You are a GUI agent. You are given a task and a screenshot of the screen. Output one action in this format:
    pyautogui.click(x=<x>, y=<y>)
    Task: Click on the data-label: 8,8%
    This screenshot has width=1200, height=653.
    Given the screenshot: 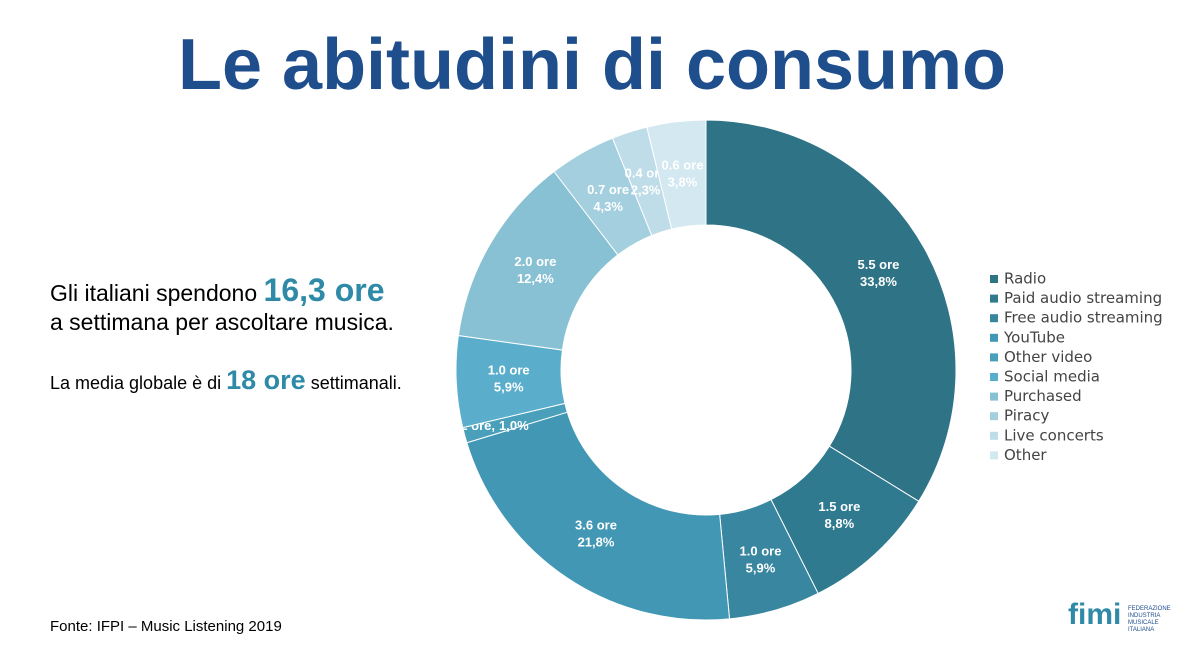 What is the action you would take?
    pyautogui.click(x=840, y=523)
    